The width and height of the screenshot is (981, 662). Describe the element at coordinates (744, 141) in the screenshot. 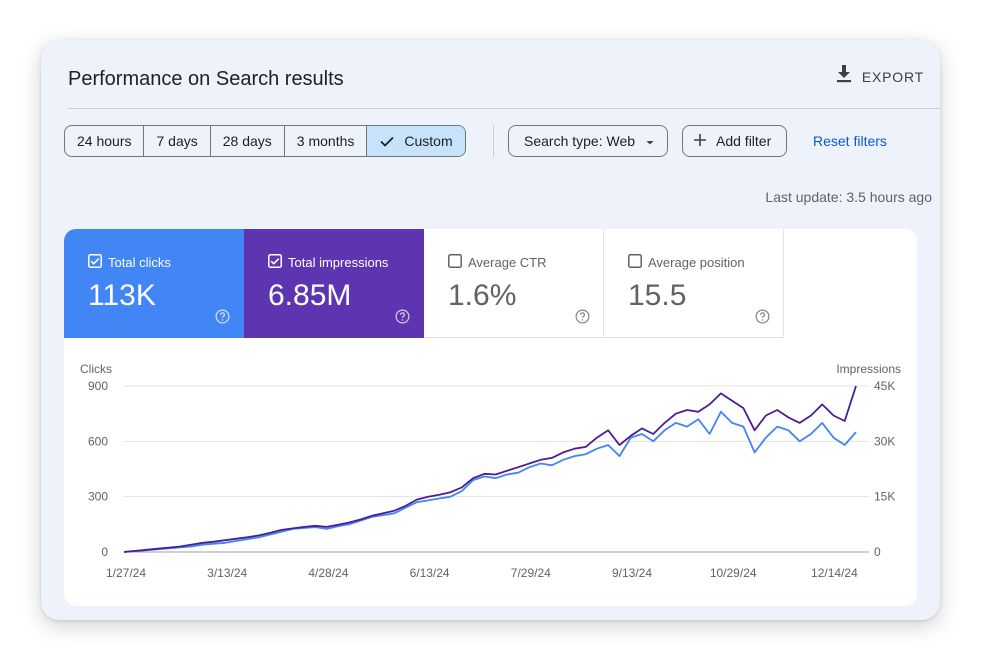

I see `add-filter-label: Add filter` at that location.